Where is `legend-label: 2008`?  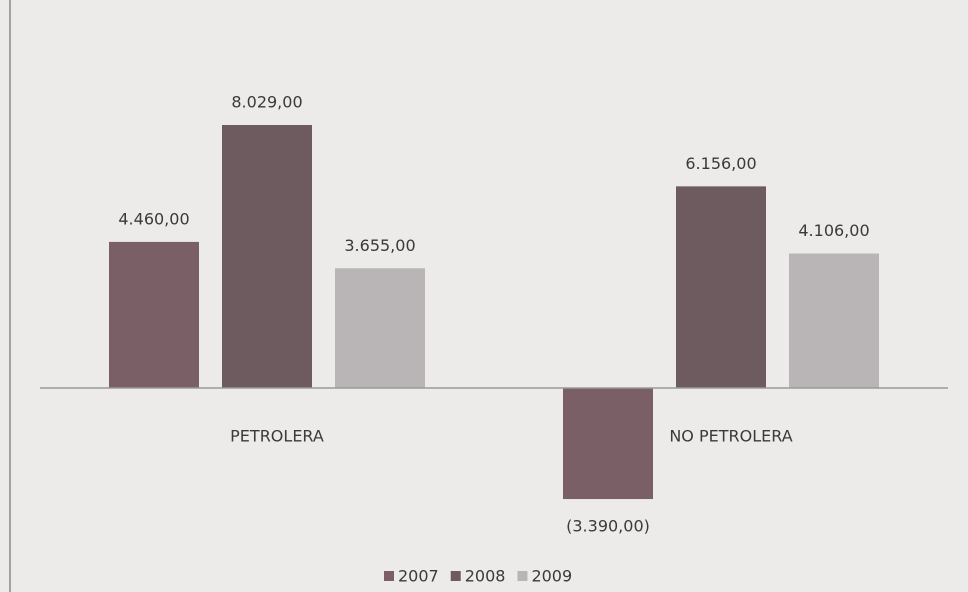
legend-label: 2008 is located at coordinates (485, 576).